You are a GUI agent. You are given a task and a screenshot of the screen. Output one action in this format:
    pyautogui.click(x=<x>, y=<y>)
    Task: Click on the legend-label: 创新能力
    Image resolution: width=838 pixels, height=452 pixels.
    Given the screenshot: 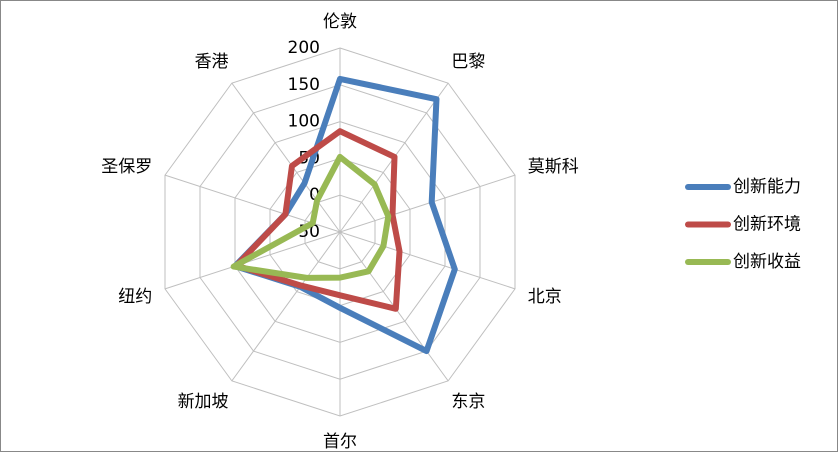 What is the action you would take?
    pyautogui.click(x=767, y=187)
    